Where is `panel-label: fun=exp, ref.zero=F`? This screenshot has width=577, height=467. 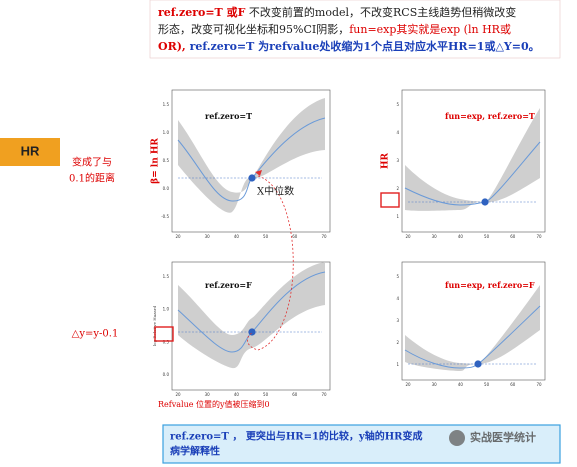
panel-label: fun=exp, ref.zero=F is located at coordinates (490, 285).